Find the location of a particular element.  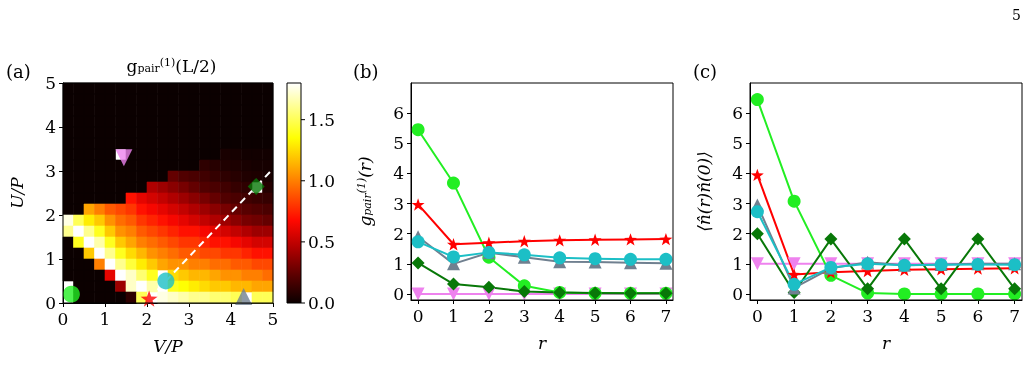

text: (a) is located at coordinates (18, 71).